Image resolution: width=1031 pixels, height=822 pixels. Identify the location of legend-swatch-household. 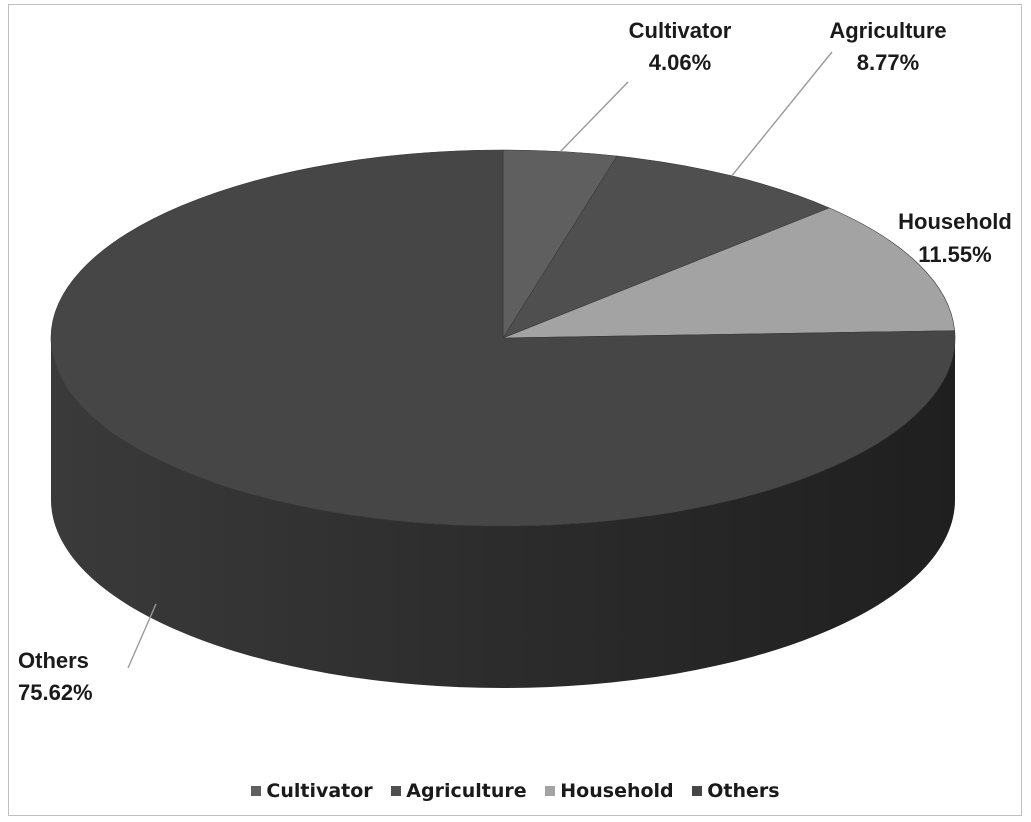
(550, 791).